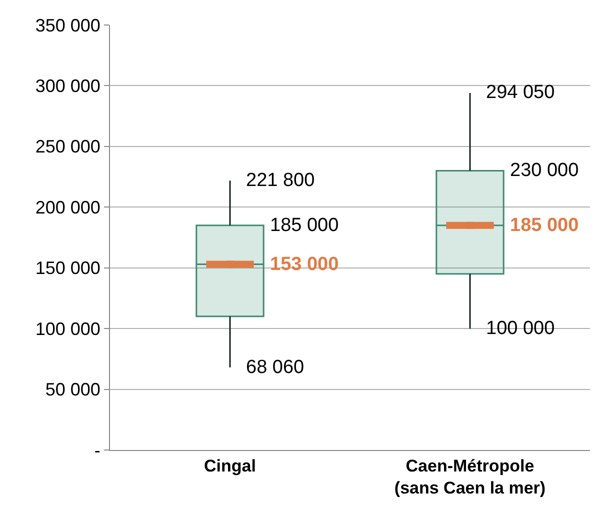 The width and height of the screenshot is (600, 515). What do you see at coordinates (67, 86) in the screenshot?
I see `y-tick-label: 300 000` at bounding box center [67, 86].